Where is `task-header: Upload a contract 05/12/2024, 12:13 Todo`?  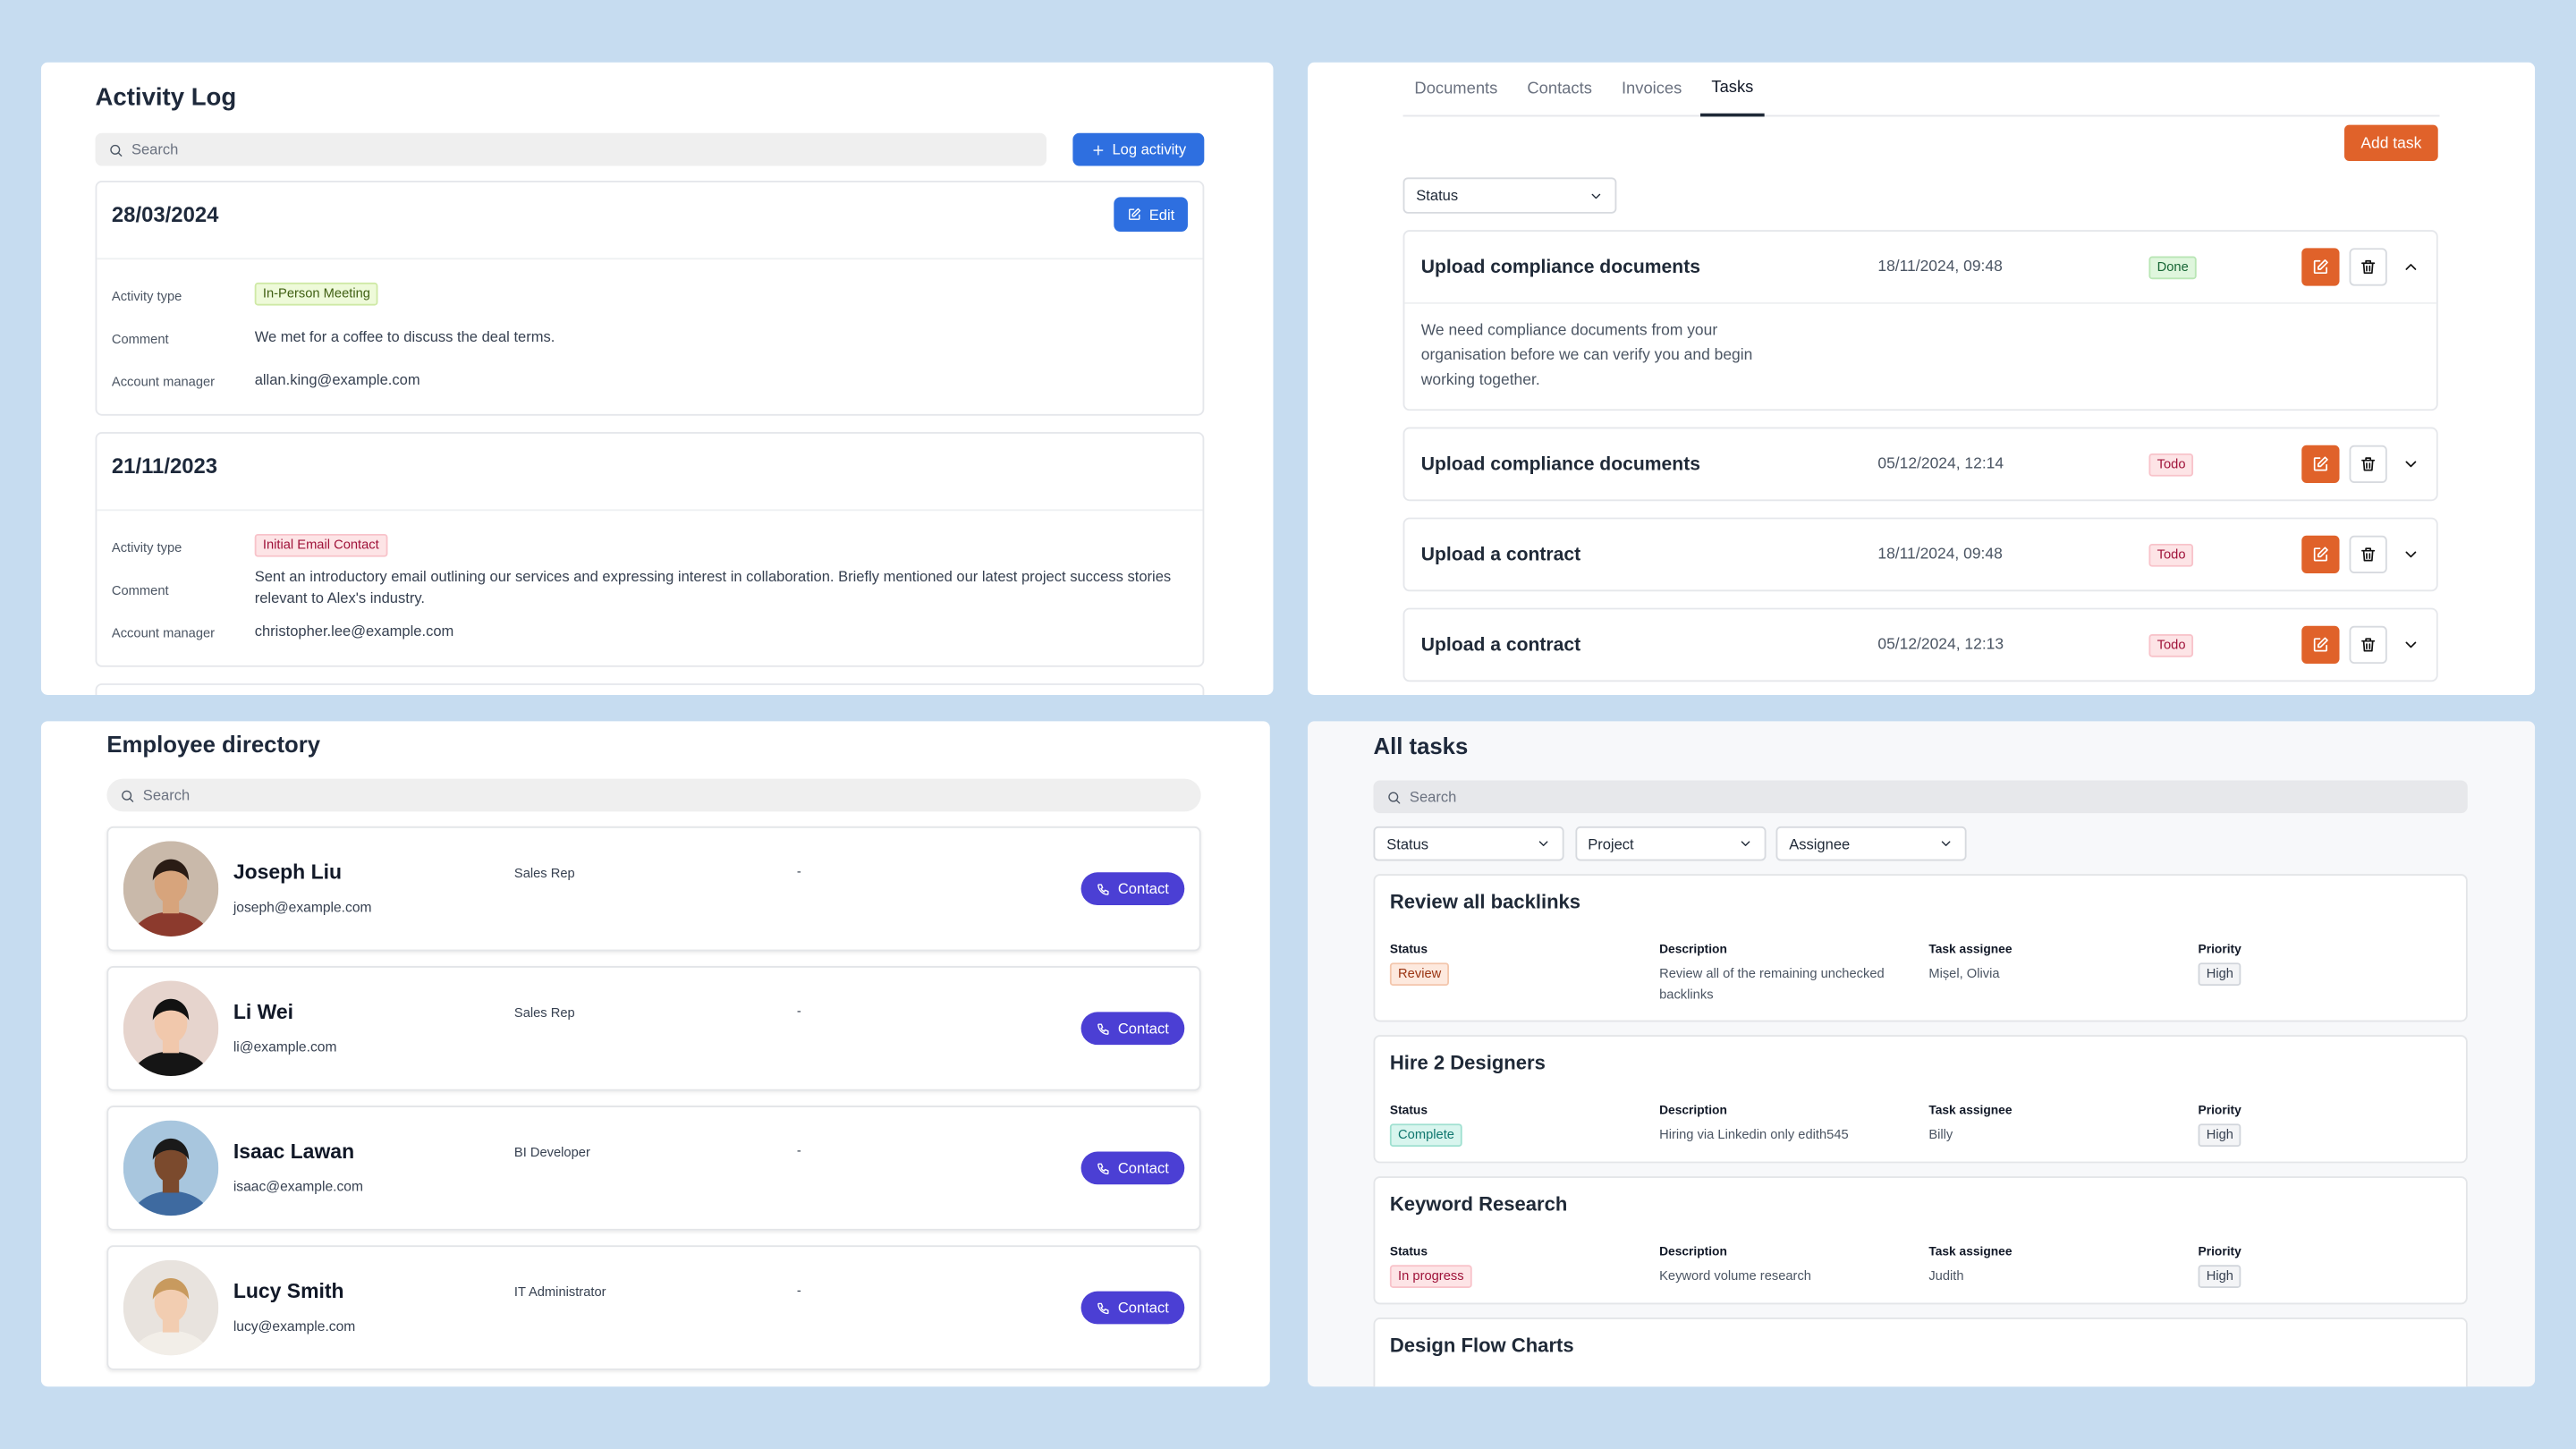
task-header: Upload a contract 05/12/2024, 12:13 Todo is located at coordinates (1920, 644).